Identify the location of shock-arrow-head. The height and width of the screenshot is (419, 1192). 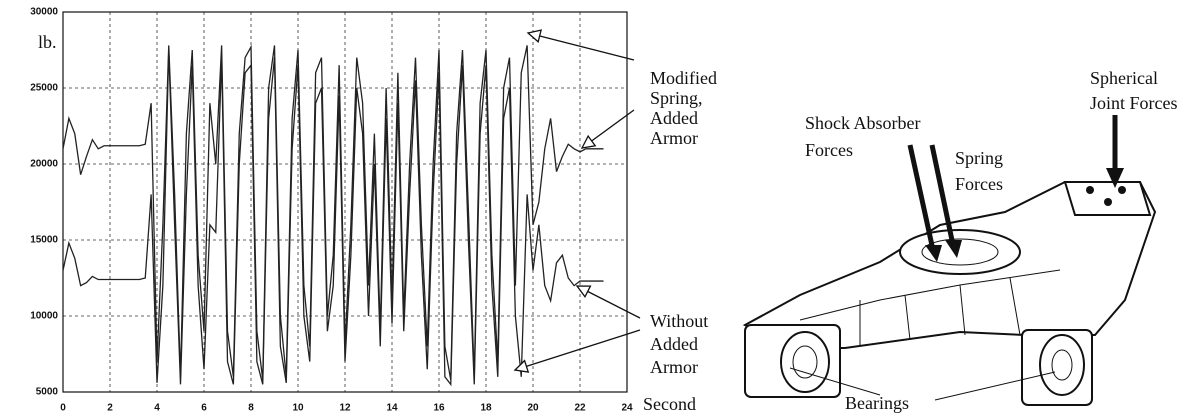
(933, 253).